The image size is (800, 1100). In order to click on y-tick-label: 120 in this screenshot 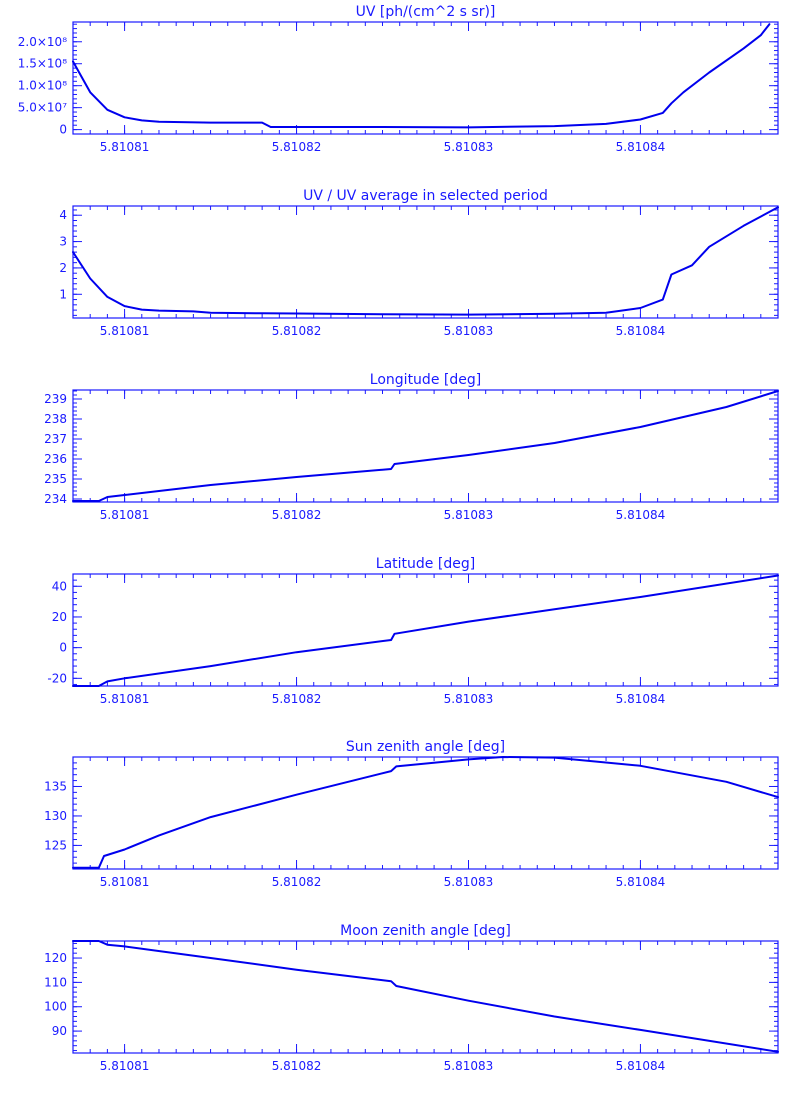, I will do `click(55, 958)`.